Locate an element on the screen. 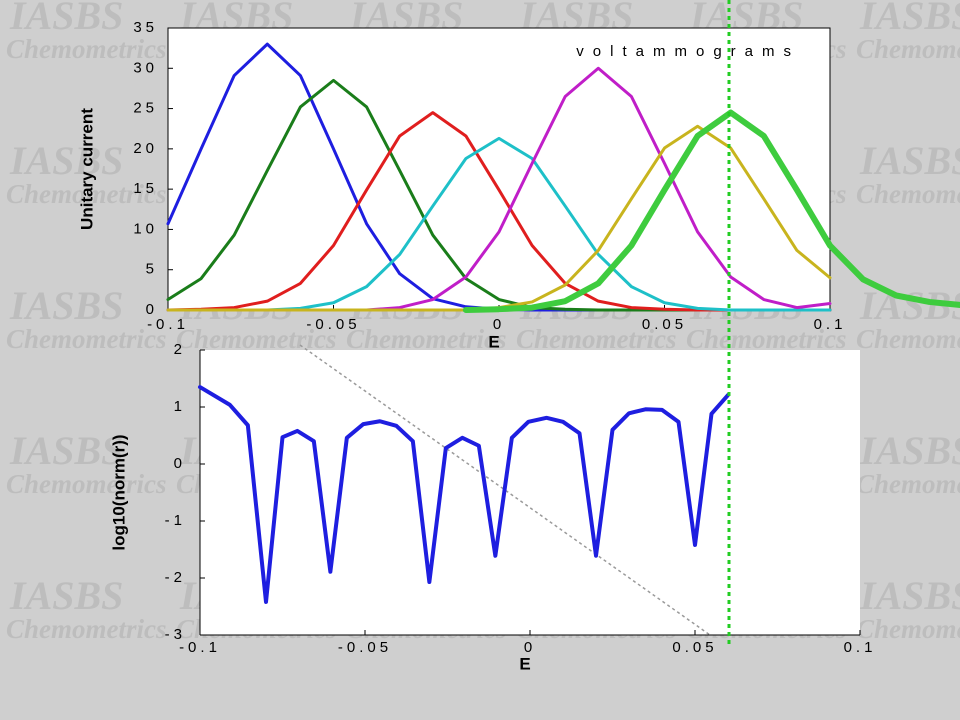 Image resolution: width=960 pixels, height=720 pixels. y-tick-label: 5 is located at coordinates (152, 269).